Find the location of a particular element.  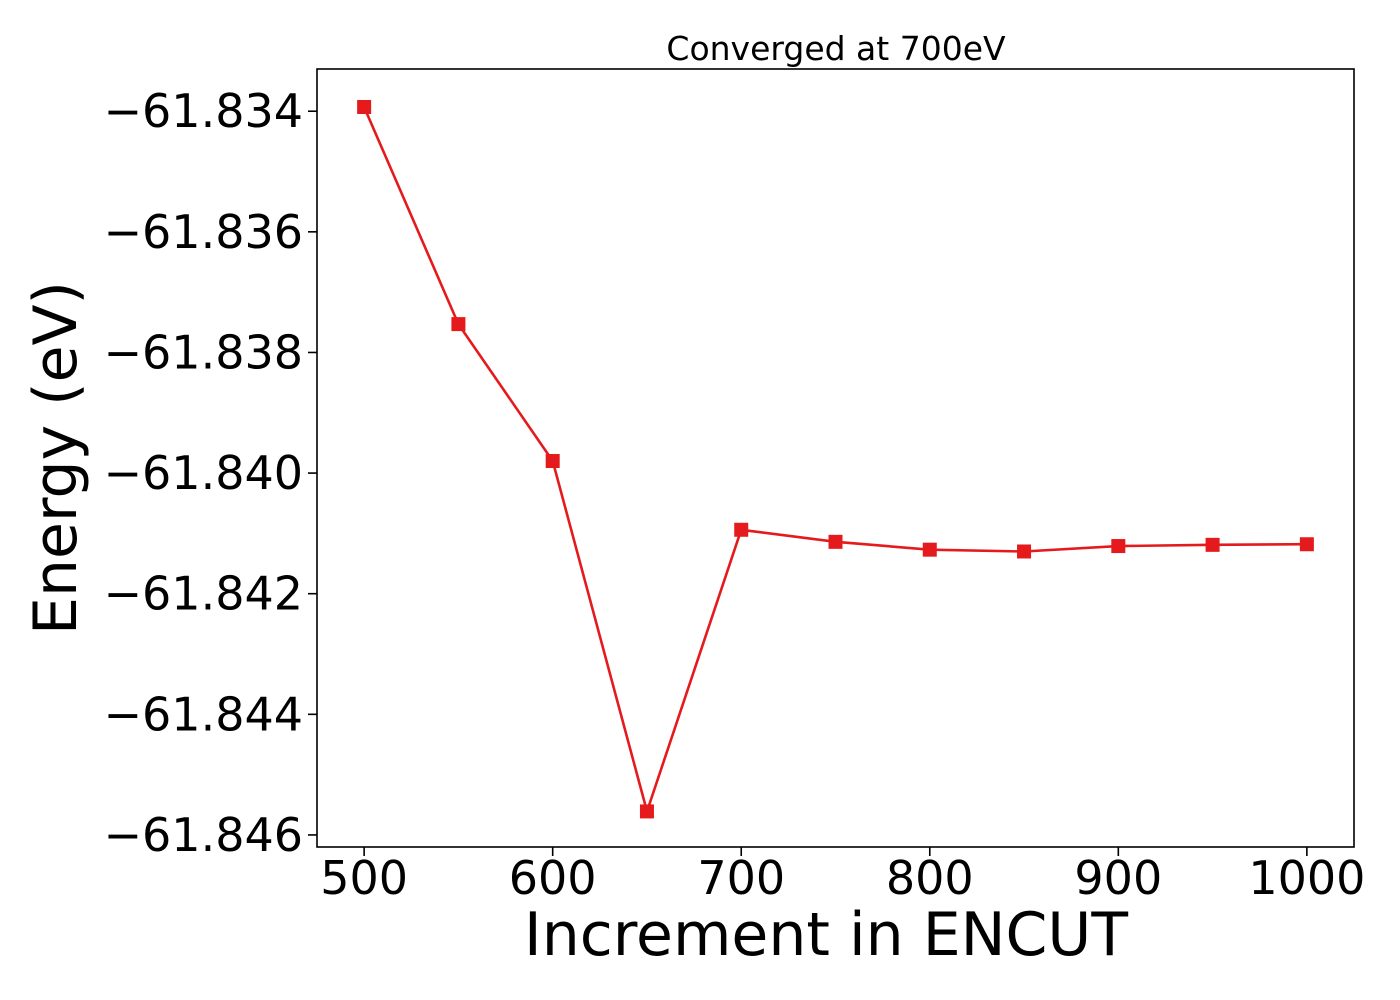

y-tick-label: −61.846 is located at coordinates (204, 835).